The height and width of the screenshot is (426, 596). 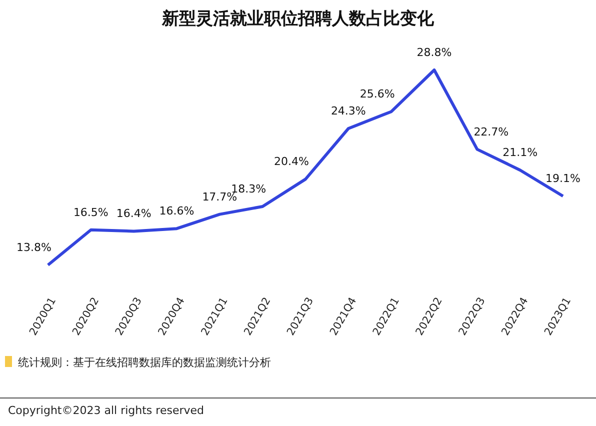 What do you see at coordinates (348, 111) in the screenshot?
I see `data-label: 24.3%` at bounding box center [348, 111].